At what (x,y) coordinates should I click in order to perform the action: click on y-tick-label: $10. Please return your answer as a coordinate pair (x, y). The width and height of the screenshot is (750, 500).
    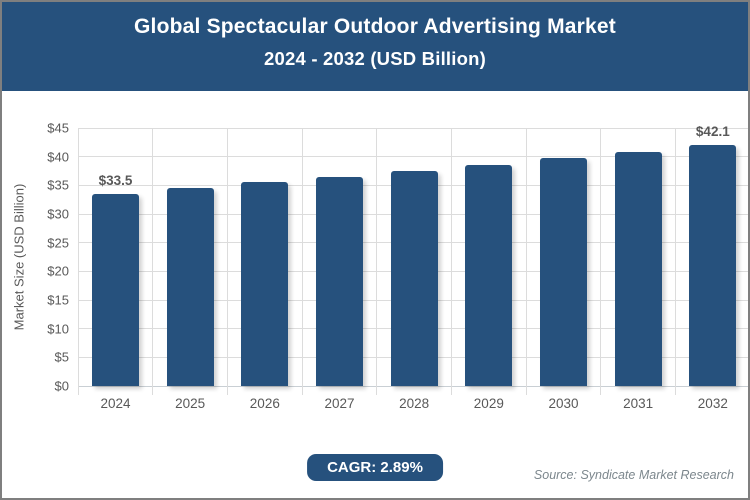
    Looking at the image, I should click on (58, 329).